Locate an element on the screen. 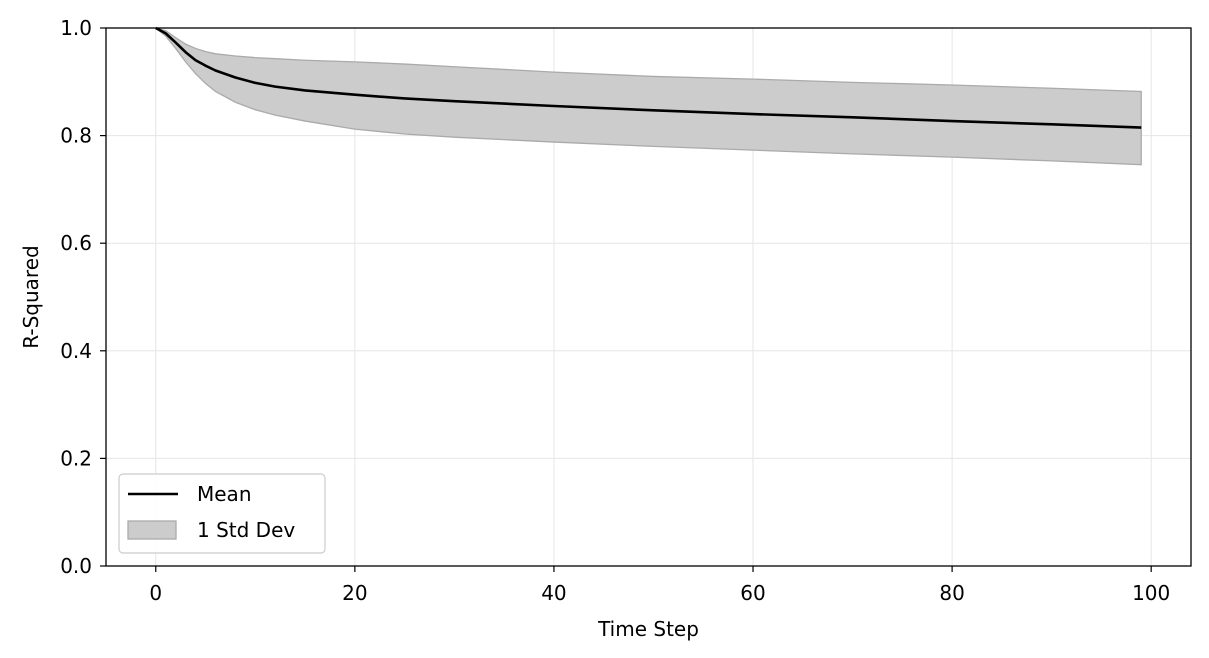  y-tick-label: 0.4 is located at coordinates (76, 351).